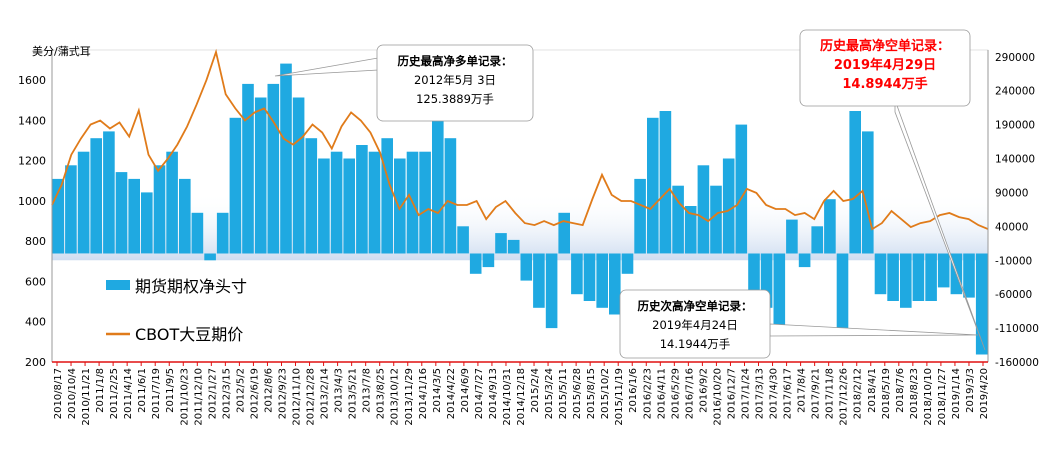 The width and height of the screenshot is (1051, 450). What do you see at coordinates (455, 61) in the screenshot?
I see `annotation-text: 历史最高净多单记录：` at bounding box center [455, 61].